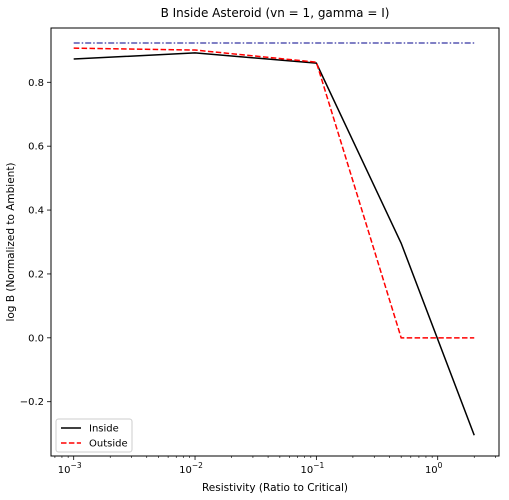 Image resolution: width=509 pixels, height=500 pixels. Describe the element at coordinates (312, 468) in the screenshot. I see `x-tick-label: 10⁻¹` at that location.